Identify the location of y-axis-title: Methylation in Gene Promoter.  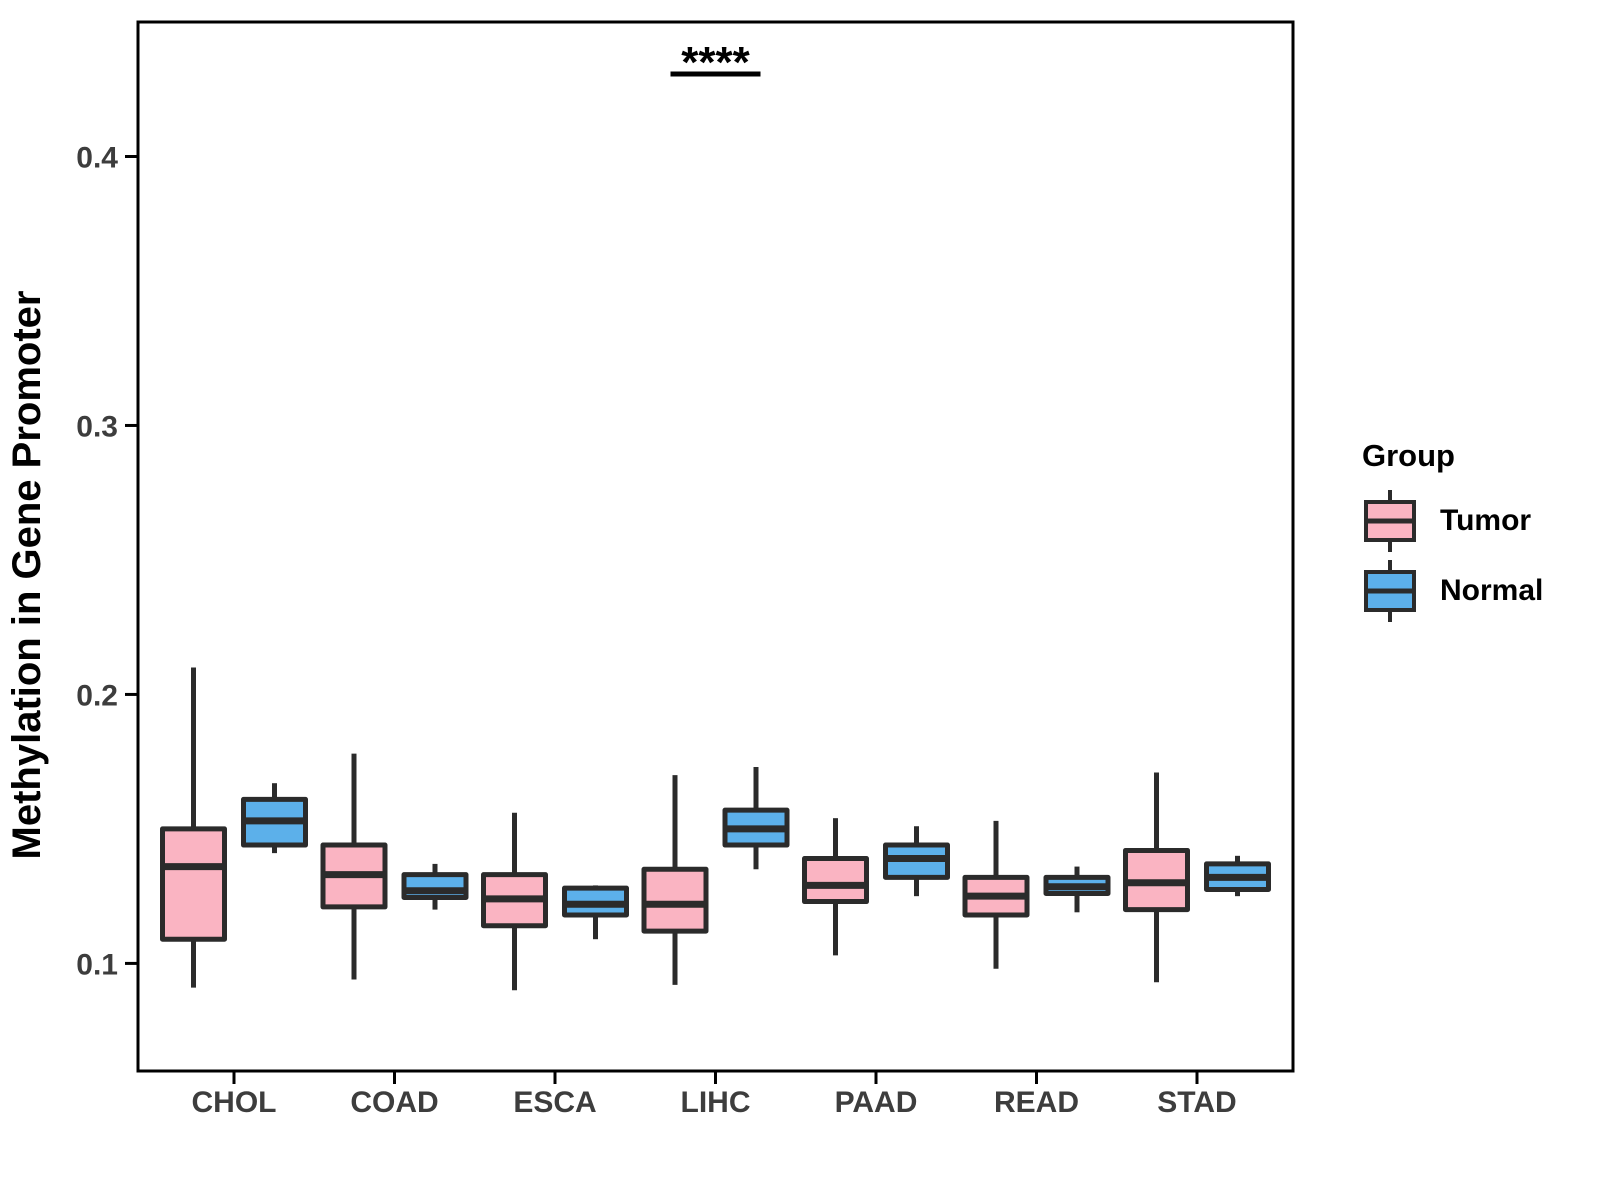
(27, 575).